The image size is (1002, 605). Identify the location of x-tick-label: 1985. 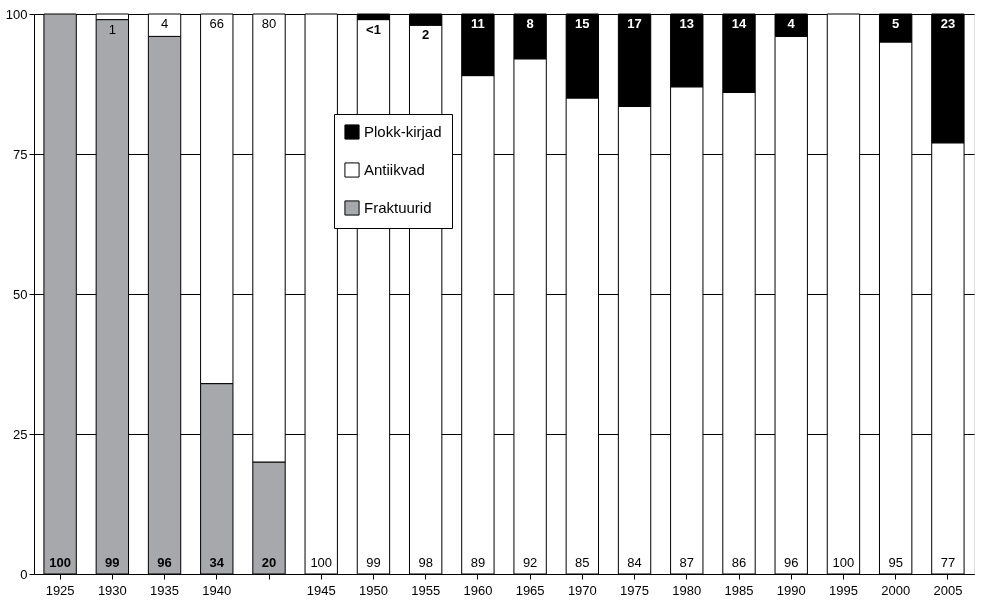
(739, 590).